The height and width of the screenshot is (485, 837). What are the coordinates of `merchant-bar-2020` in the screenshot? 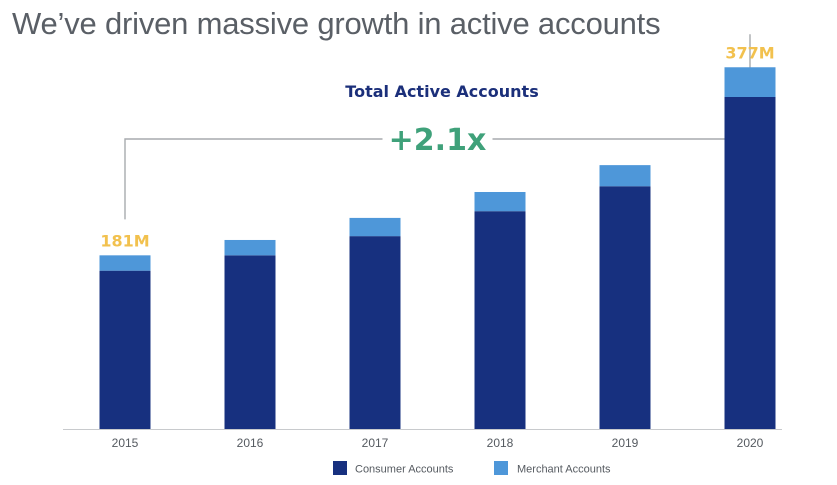 It's located at (750, 82).